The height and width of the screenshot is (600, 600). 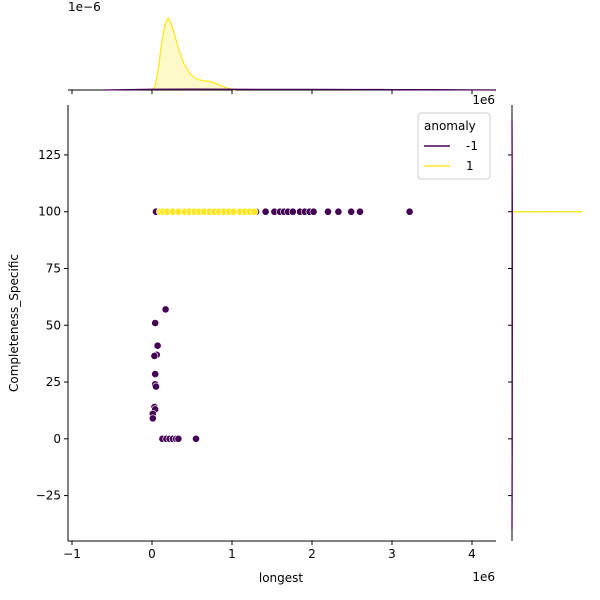 I want to click on x-tick-label: −1, so click(x=72, y=554).